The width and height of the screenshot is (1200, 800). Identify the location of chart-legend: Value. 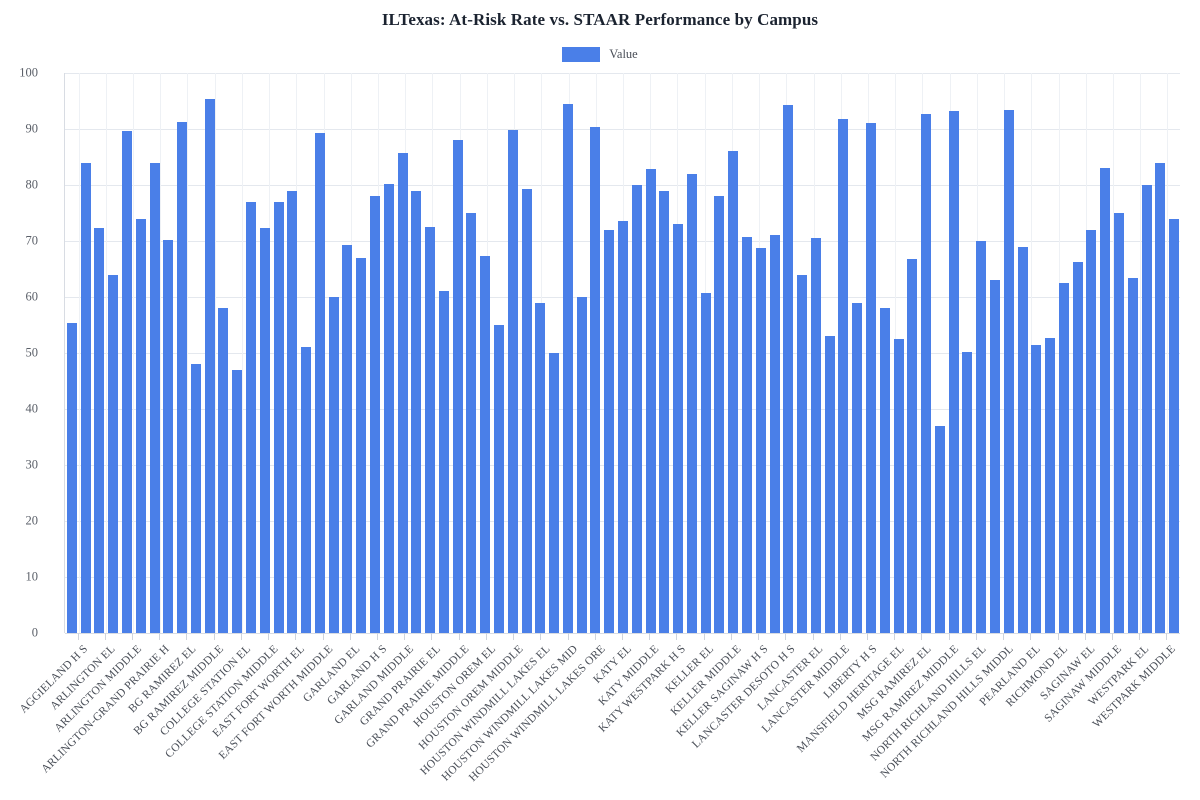
(600, 54).